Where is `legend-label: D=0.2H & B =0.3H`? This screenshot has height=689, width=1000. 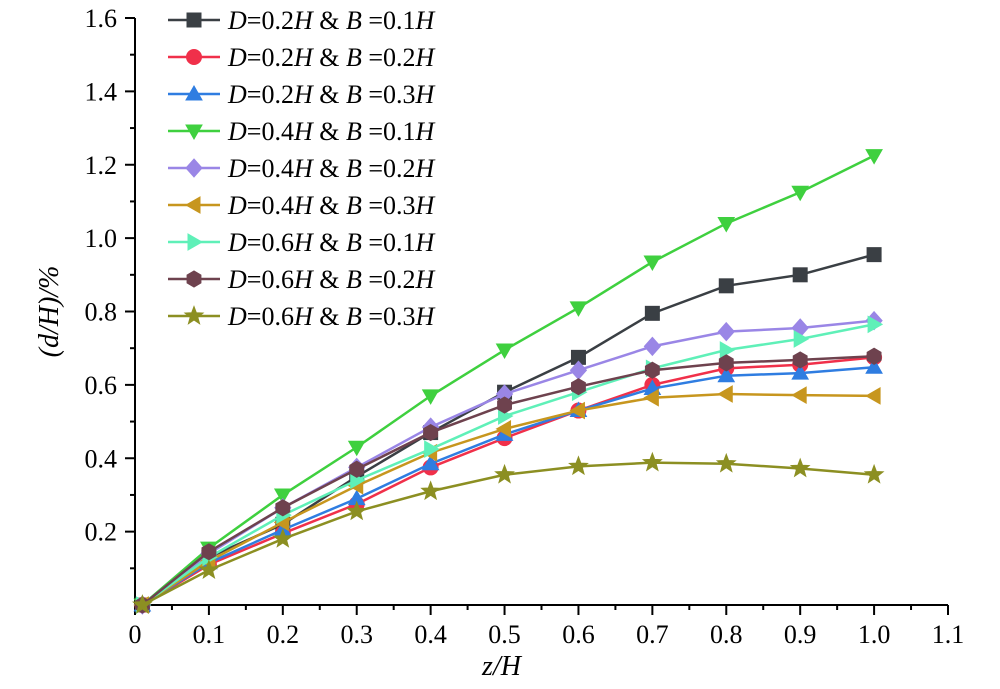
legend-label: D=0.2H & B =0.3H is located at coordinates (331, 94).